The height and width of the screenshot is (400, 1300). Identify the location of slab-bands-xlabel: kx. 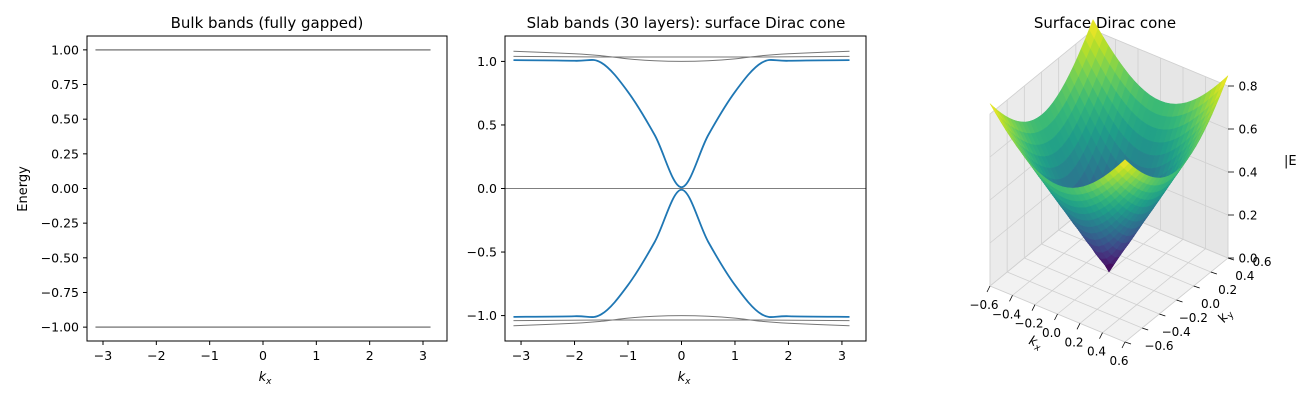
(685, 378).